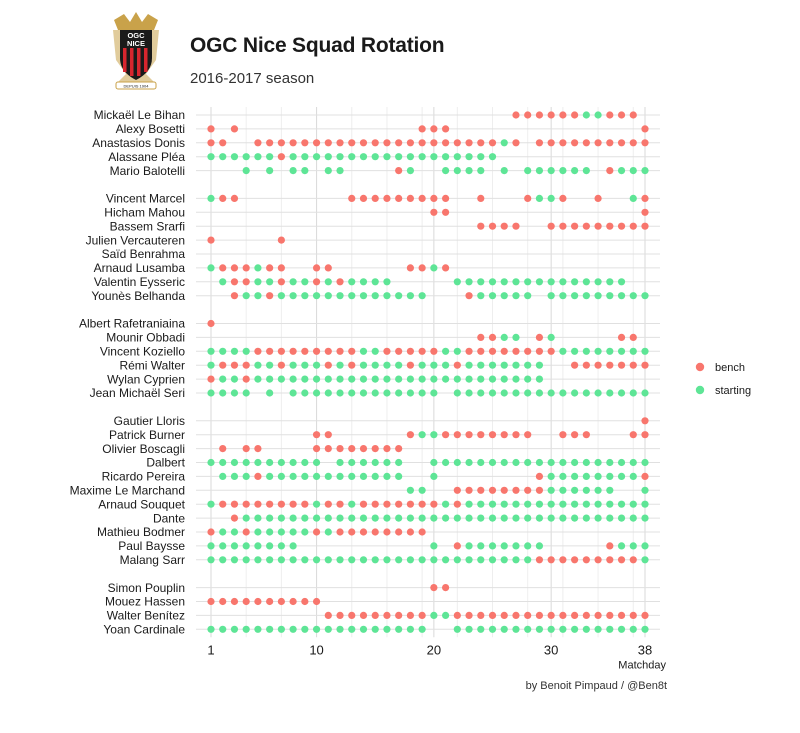 The height and width of the screenshot is (733, 800). Describe the element at coordinates (144, 254) in the screenshot. I see `y-tick-label: Saïd Benrahma` at that location.